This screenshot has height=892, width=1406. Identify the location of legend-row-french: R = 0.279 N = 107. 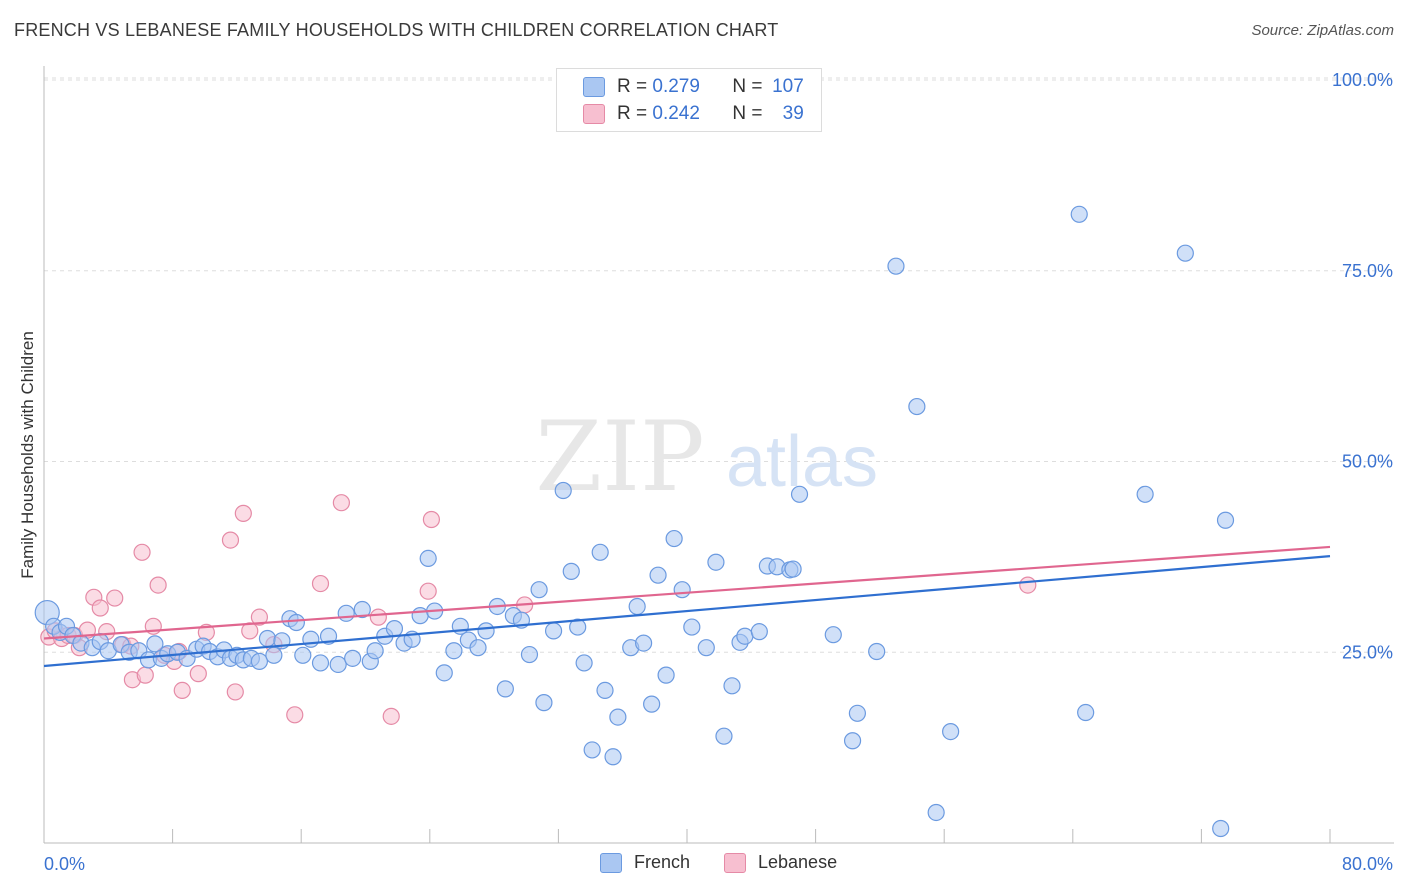
(693, 87).